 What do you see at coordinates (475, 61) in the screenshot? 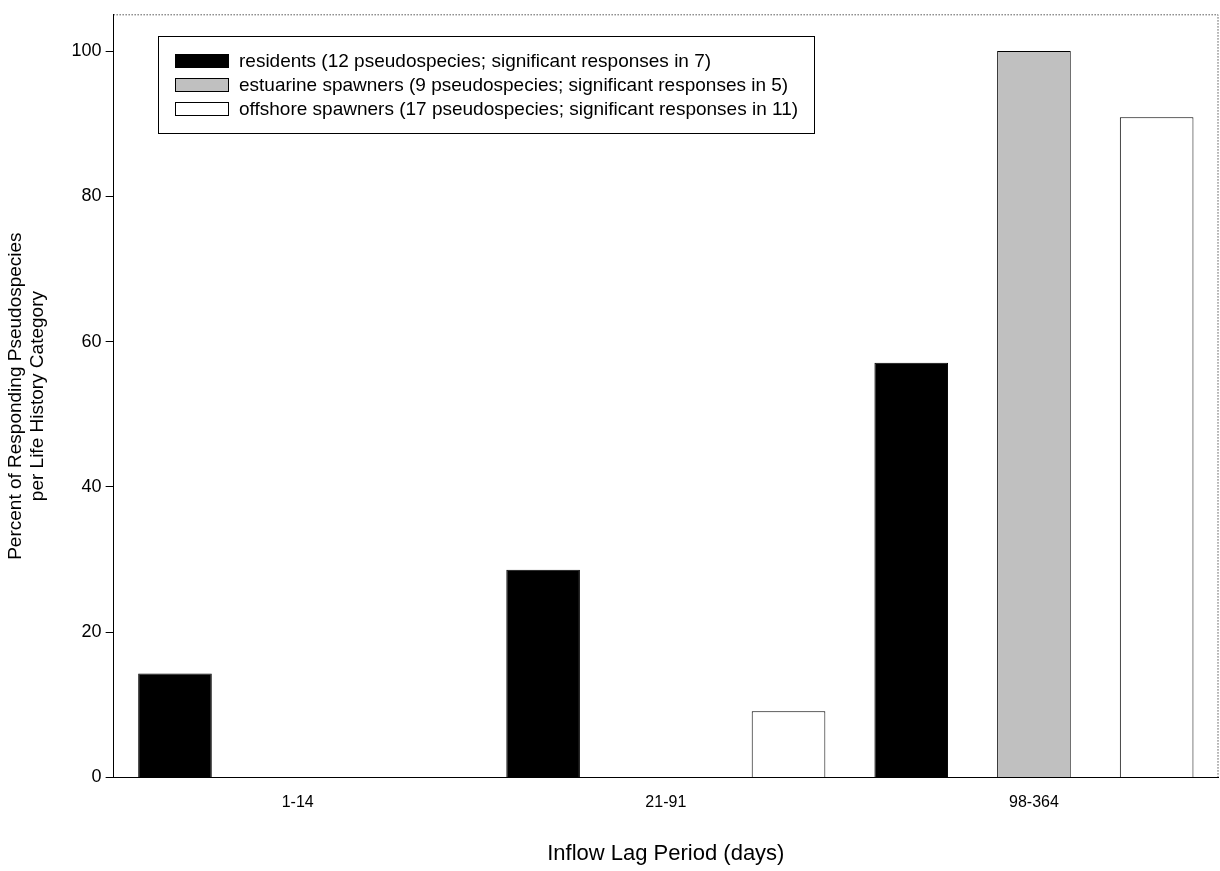
I see `legend-label: residents (12 pseudospecies; significant responses in 7)` at bounding box center [475, 61].